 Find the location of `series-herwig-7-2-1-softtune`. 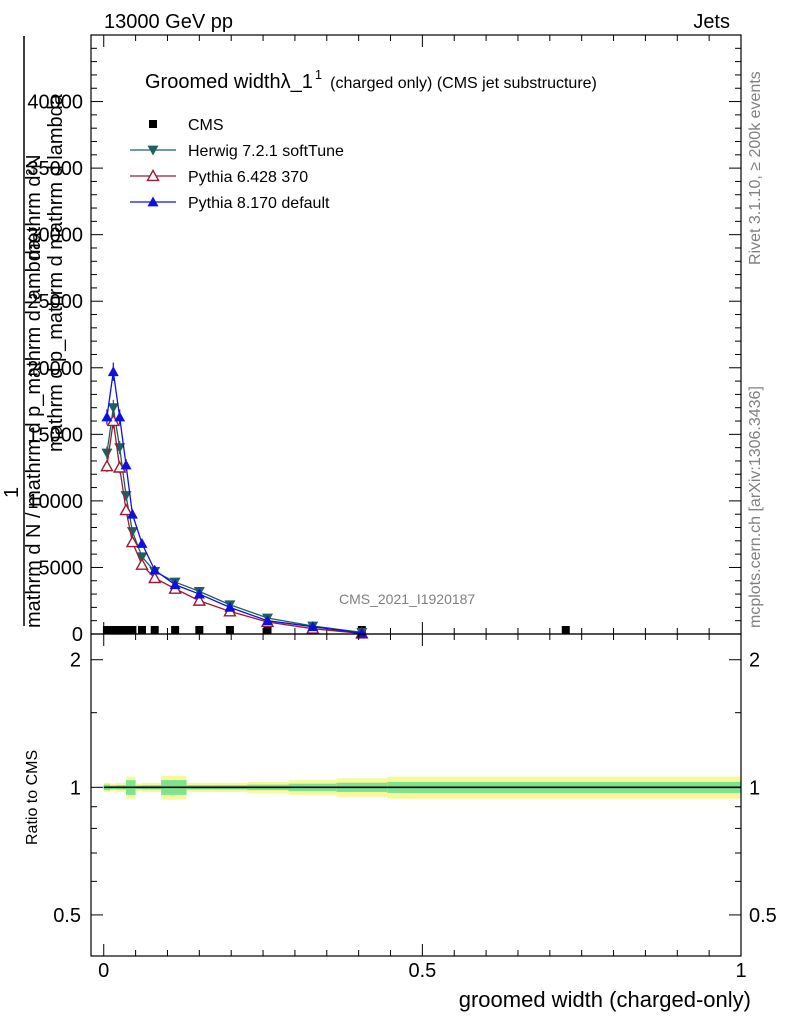

series-herwig-7-2-1-softtune is located at coordinates (234, 518).